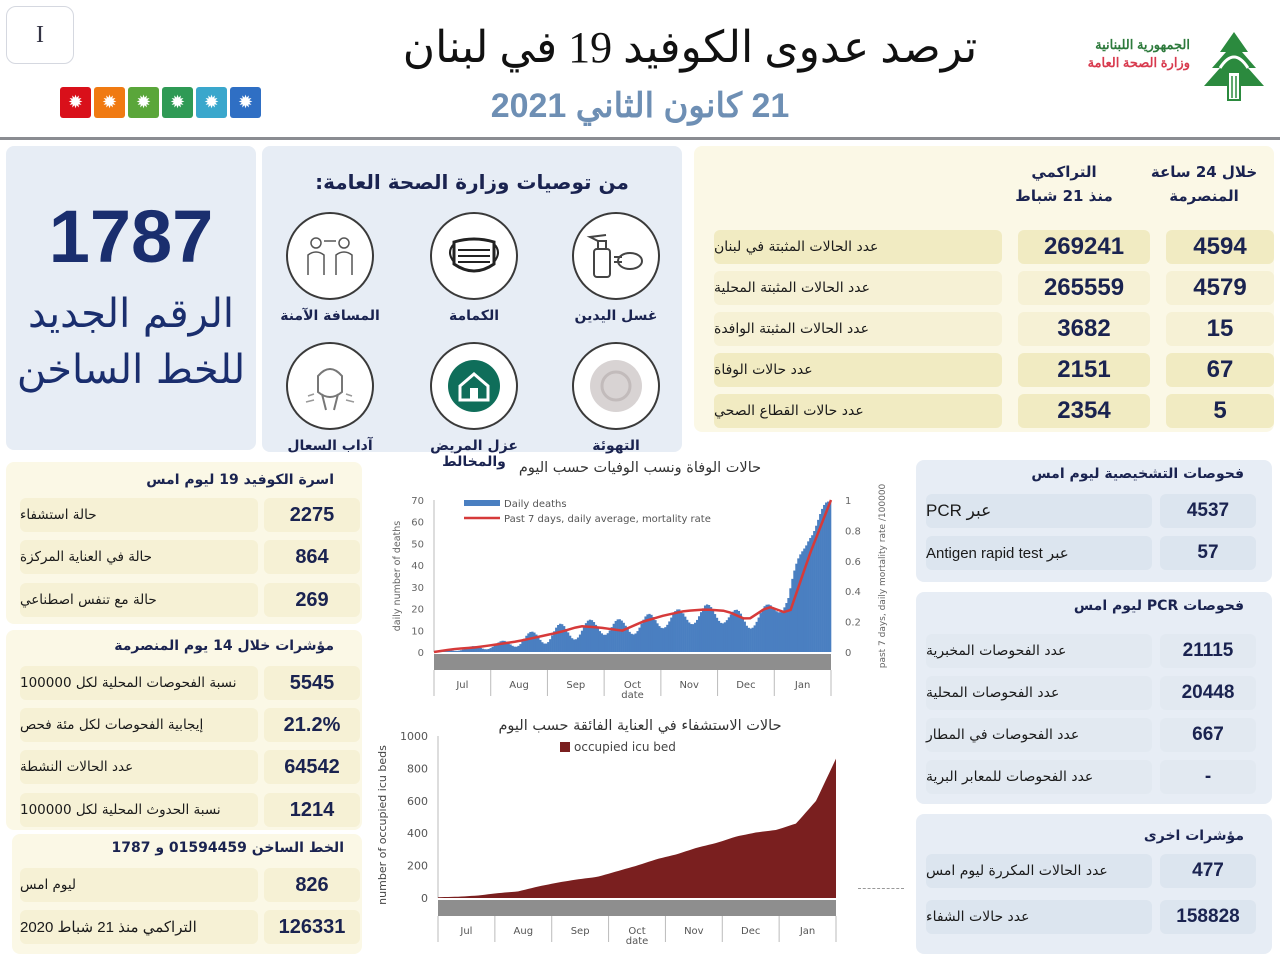 This screenshot has height=960, width=1280. What do you see at coordinates (1204, 184) in the screenshot?
I see `col-header-24h: خلال 24 ساعة المنصرمة` at bounding box center [1204, 184].